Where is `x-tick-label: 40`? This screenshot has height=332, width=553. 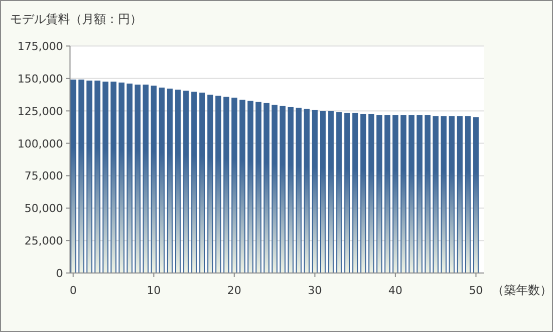 x-tick-label: 40 is located at coordinates (395, 290).